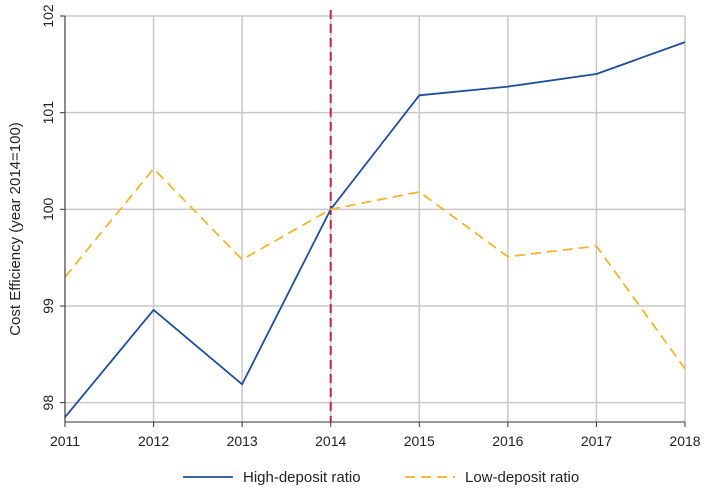 The height and width of the screenshot is (497, 705). What do you see at coordinates (48, 16) in the screenshot?
I see `y-tick-label: 102` at bounding box center [48, 16].